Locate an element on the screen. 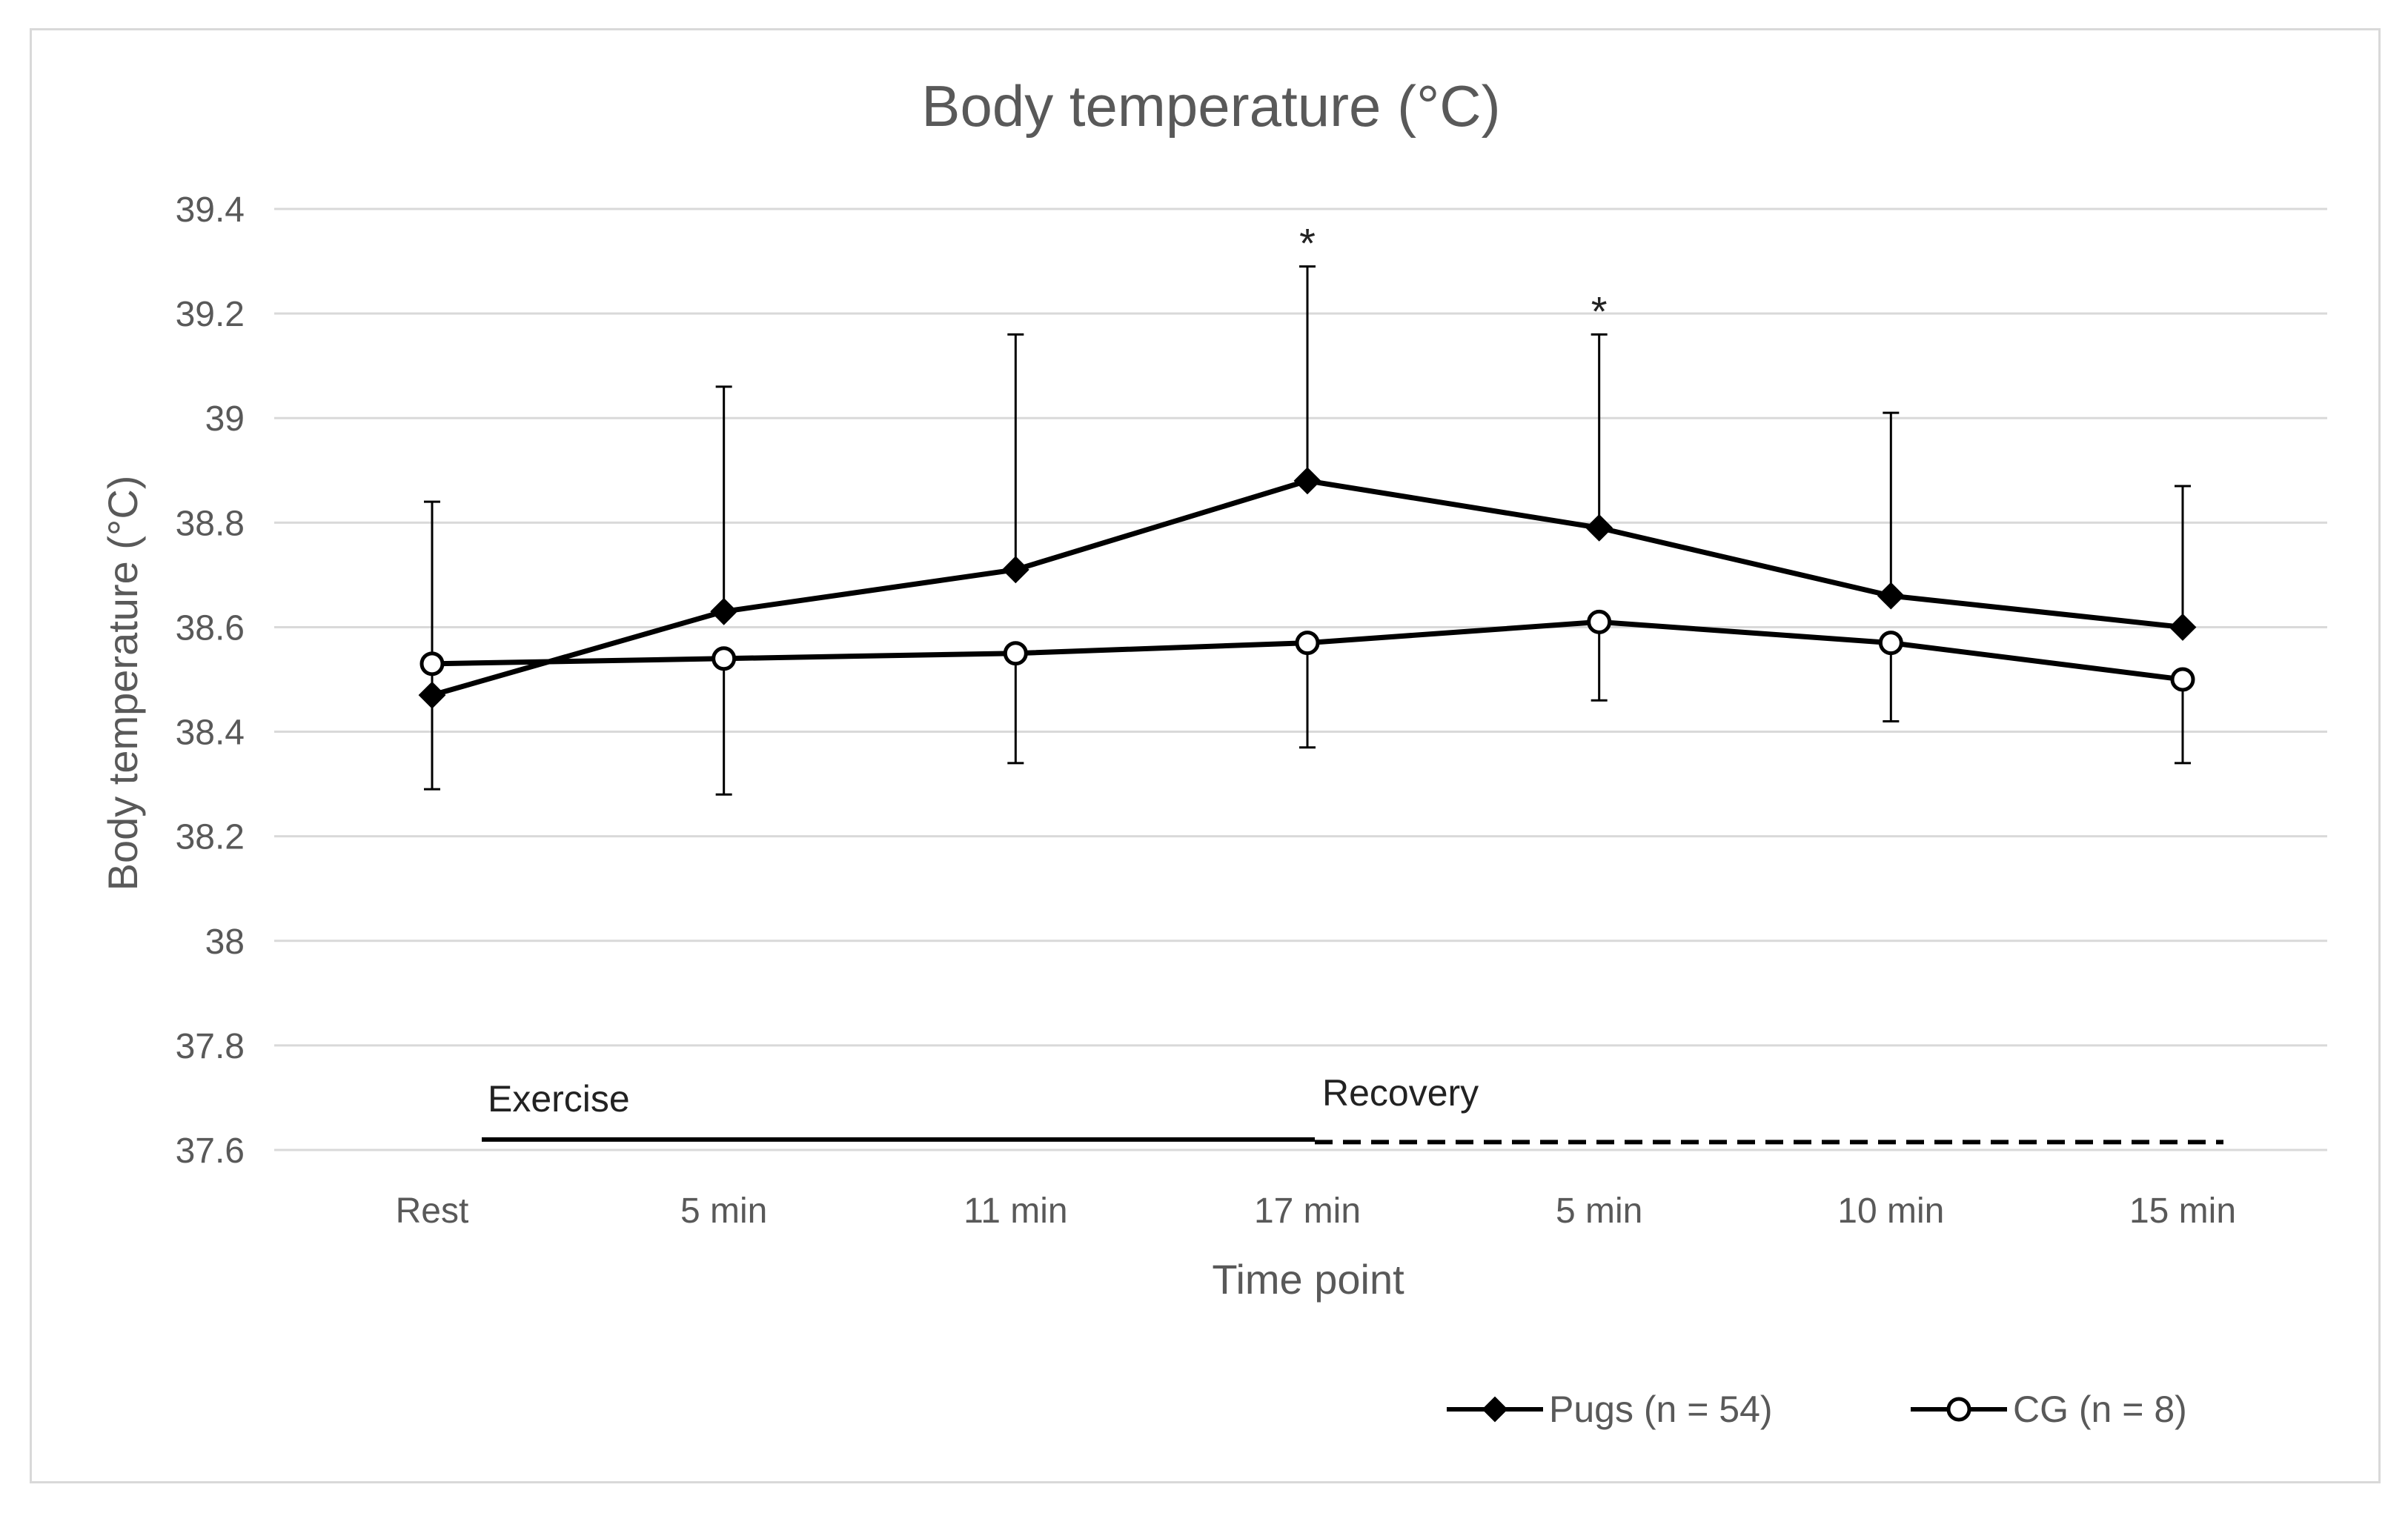 This screenshot has height=1516, width=2408. y-tick-label: 37.8 is located at coordinates (211, 1046).